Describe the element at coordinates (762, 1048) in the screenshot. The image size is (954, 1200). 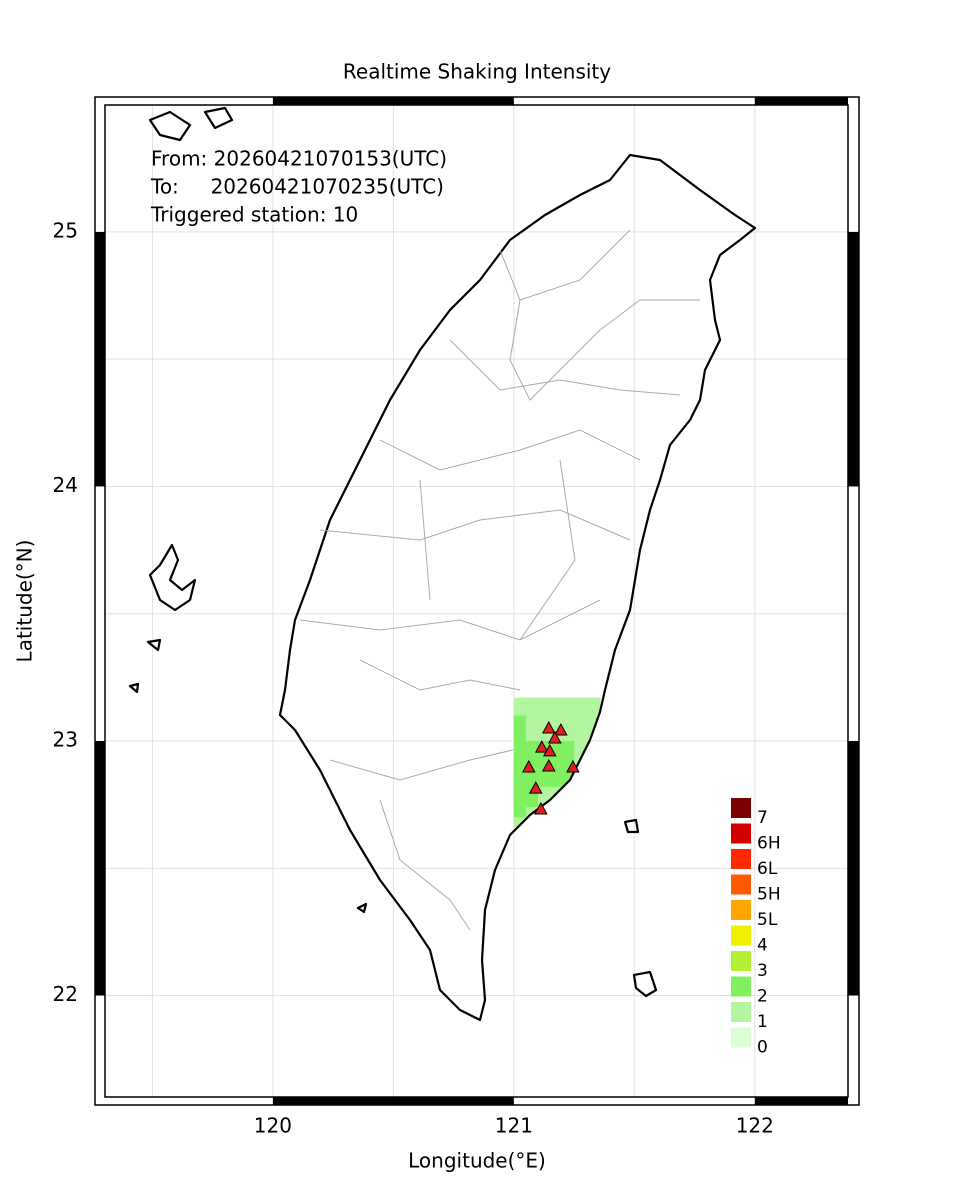
I see `legend-label: 0` at that location.